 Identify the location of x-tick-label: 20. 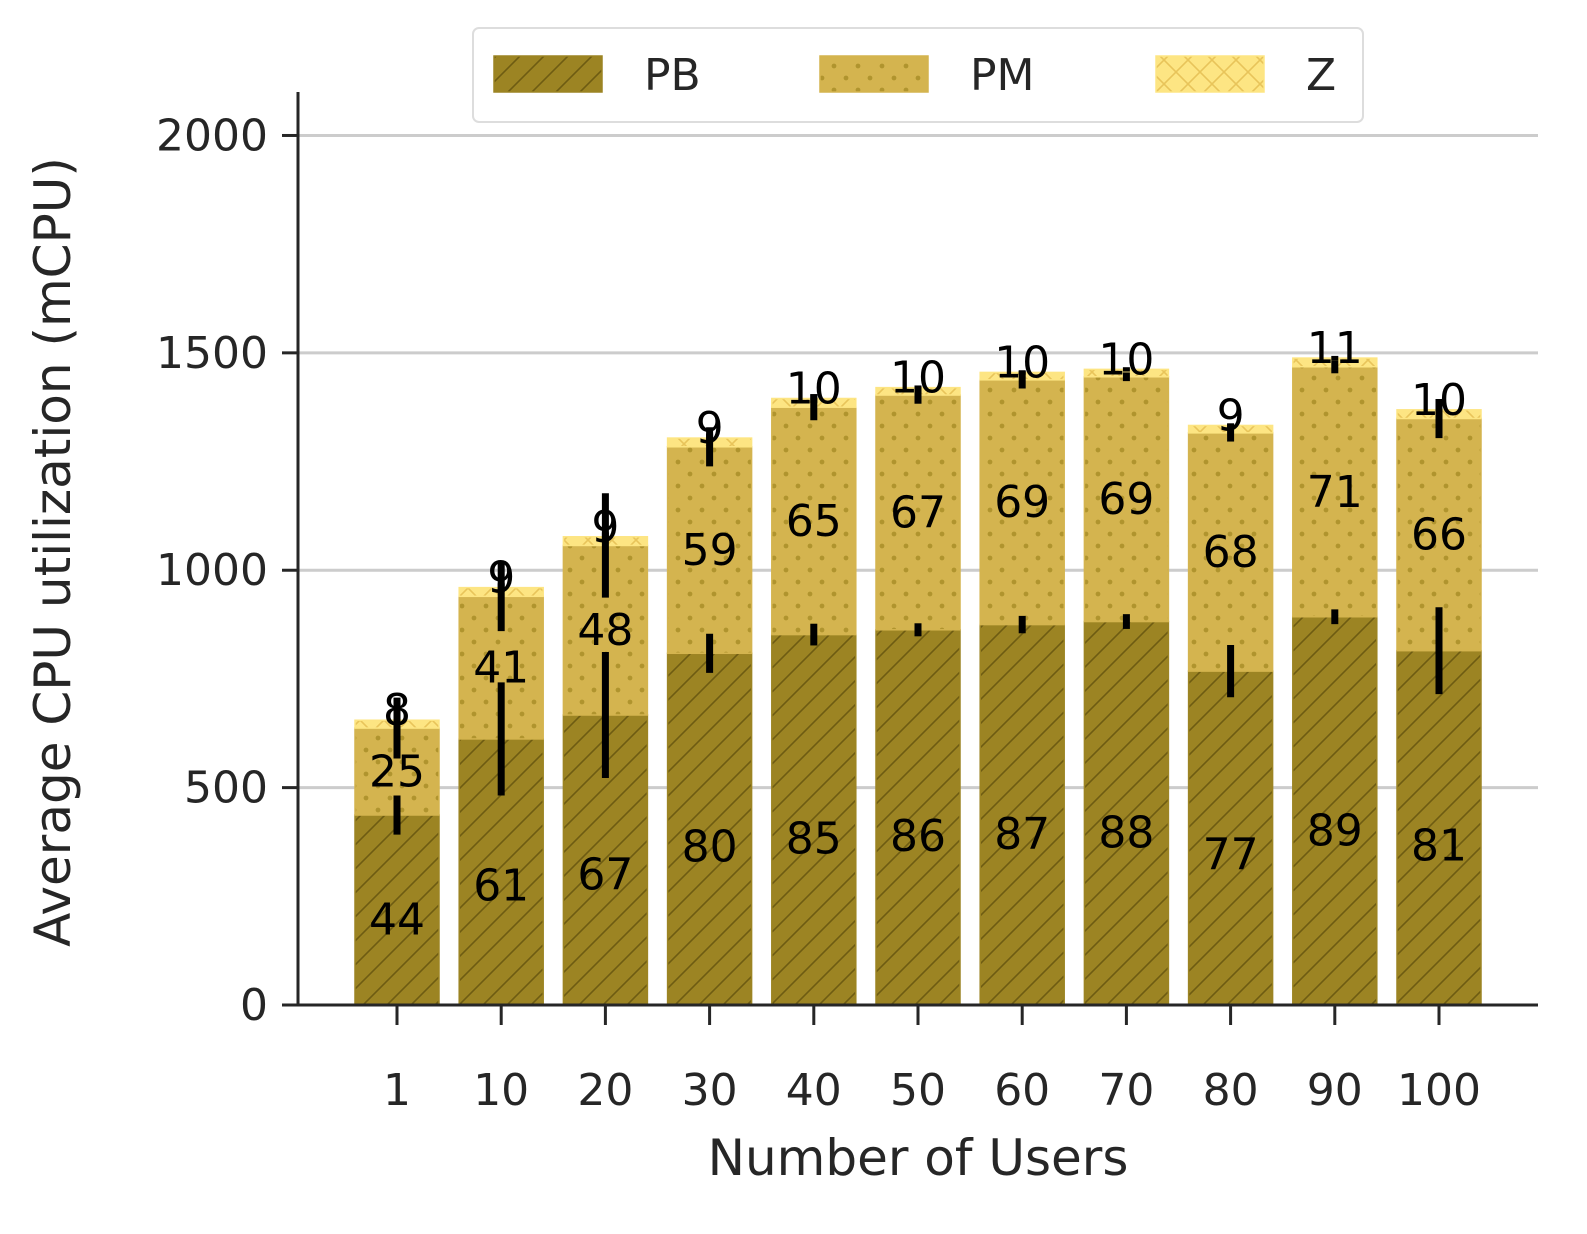
(605, 1090).